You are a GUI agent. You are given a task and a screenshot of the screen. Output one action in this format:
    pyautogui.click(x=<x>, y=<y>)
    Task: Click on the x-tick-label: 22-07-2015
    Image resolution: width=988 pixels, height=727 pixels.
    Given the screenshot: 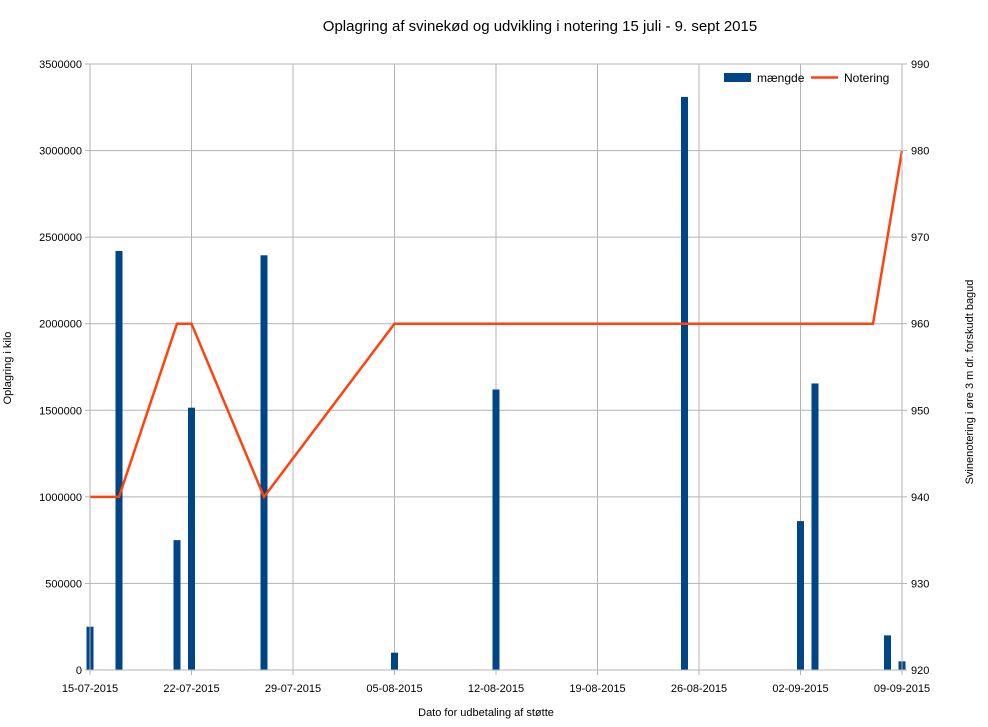 What is the action you would take?
    pyautogui.click(x=191, y=689)
    